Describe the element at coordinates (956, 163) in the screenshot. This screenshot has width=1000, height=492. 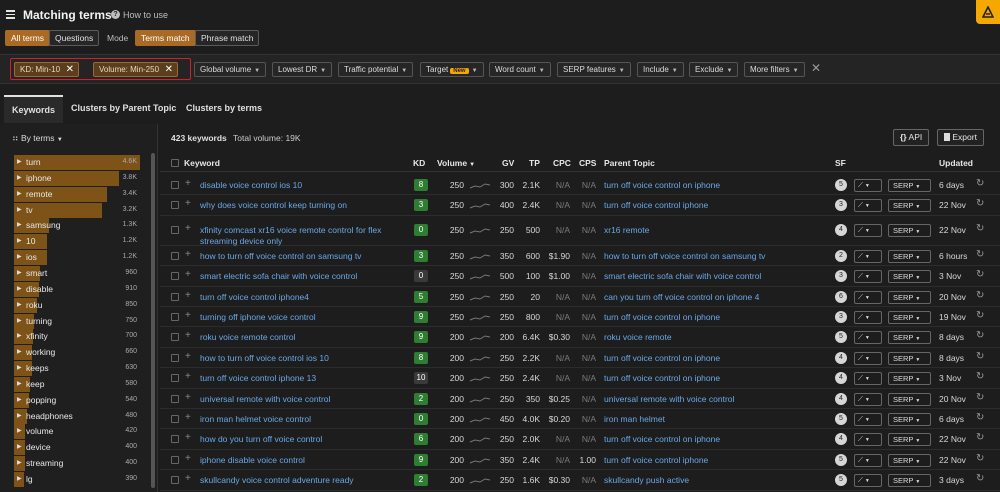
I see `col-updated: Updated` at that location.